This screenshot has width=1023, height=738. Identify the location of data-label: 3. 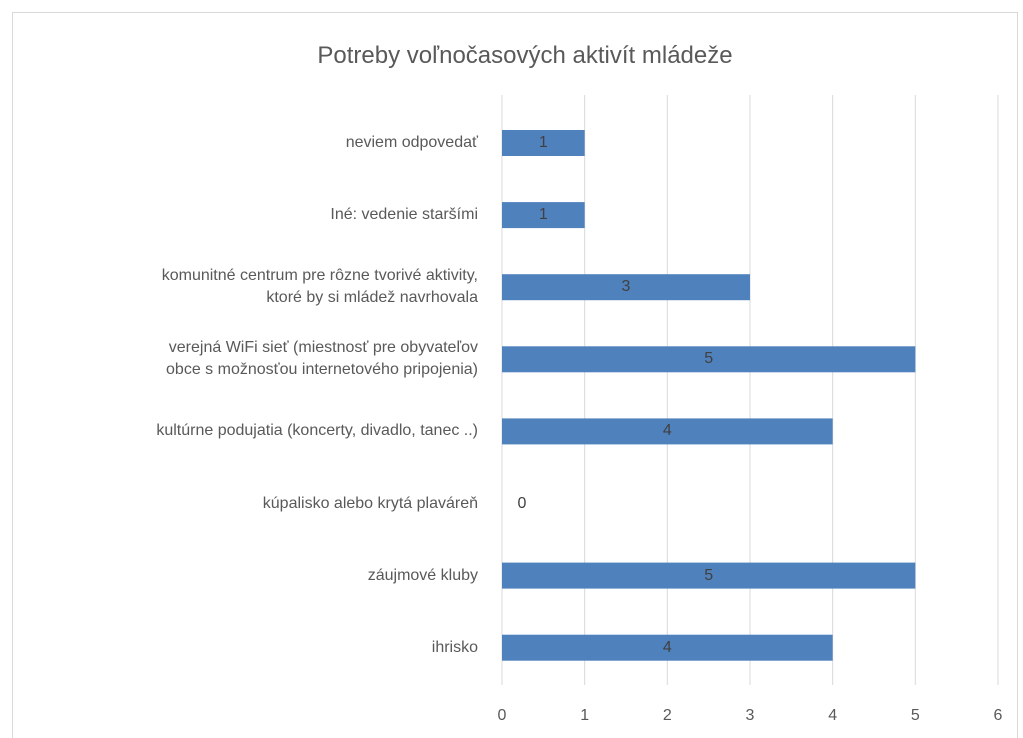
(626, 287).